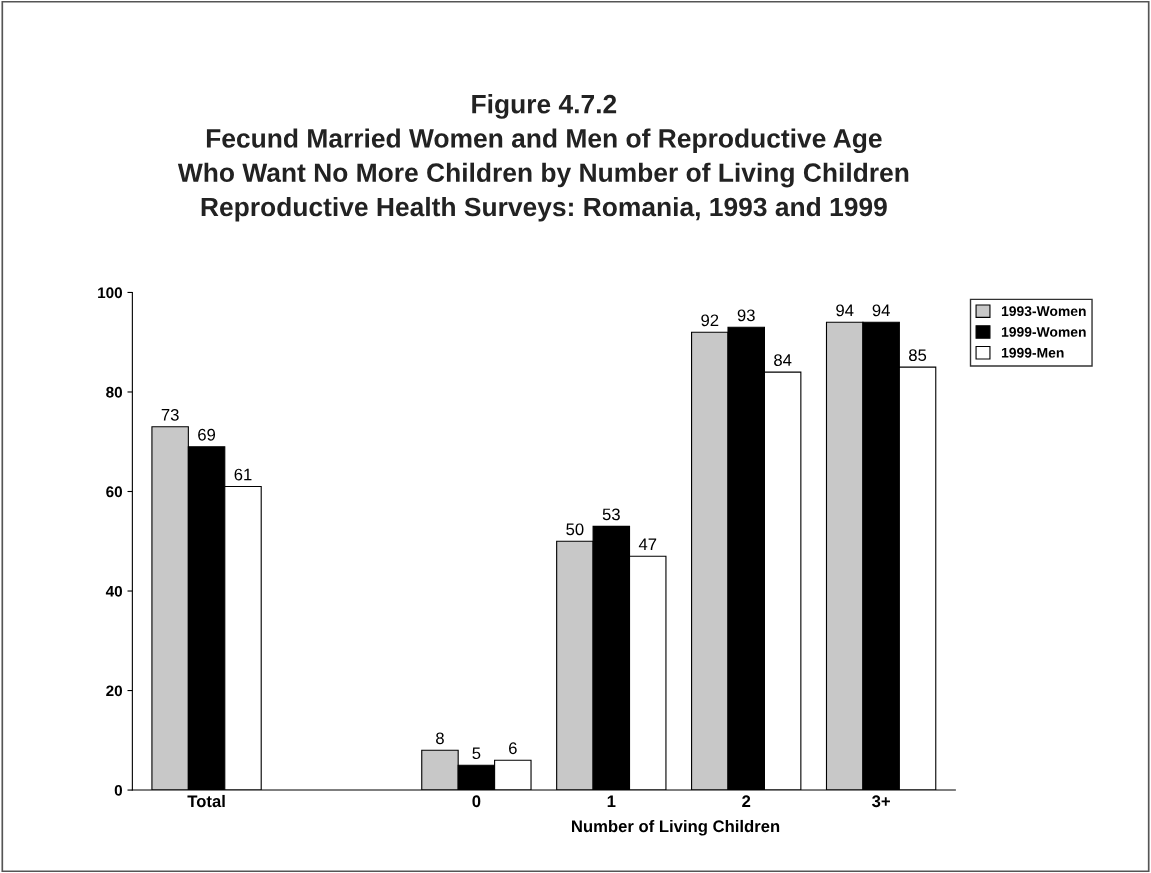 The width and height of the screenshot is (1151, 873). What do you see at coordinates (575, 529) in the screenshot?
I see `data-label: 50` at bounding box center [575, 529].